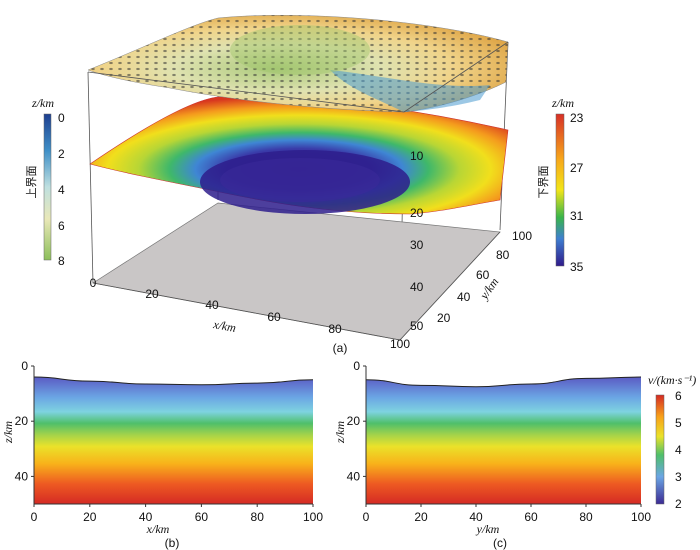 Image resolution: width=700 pixels, height=550 pixels. I want to click on panel-c-label: (c), so click(500, 543).